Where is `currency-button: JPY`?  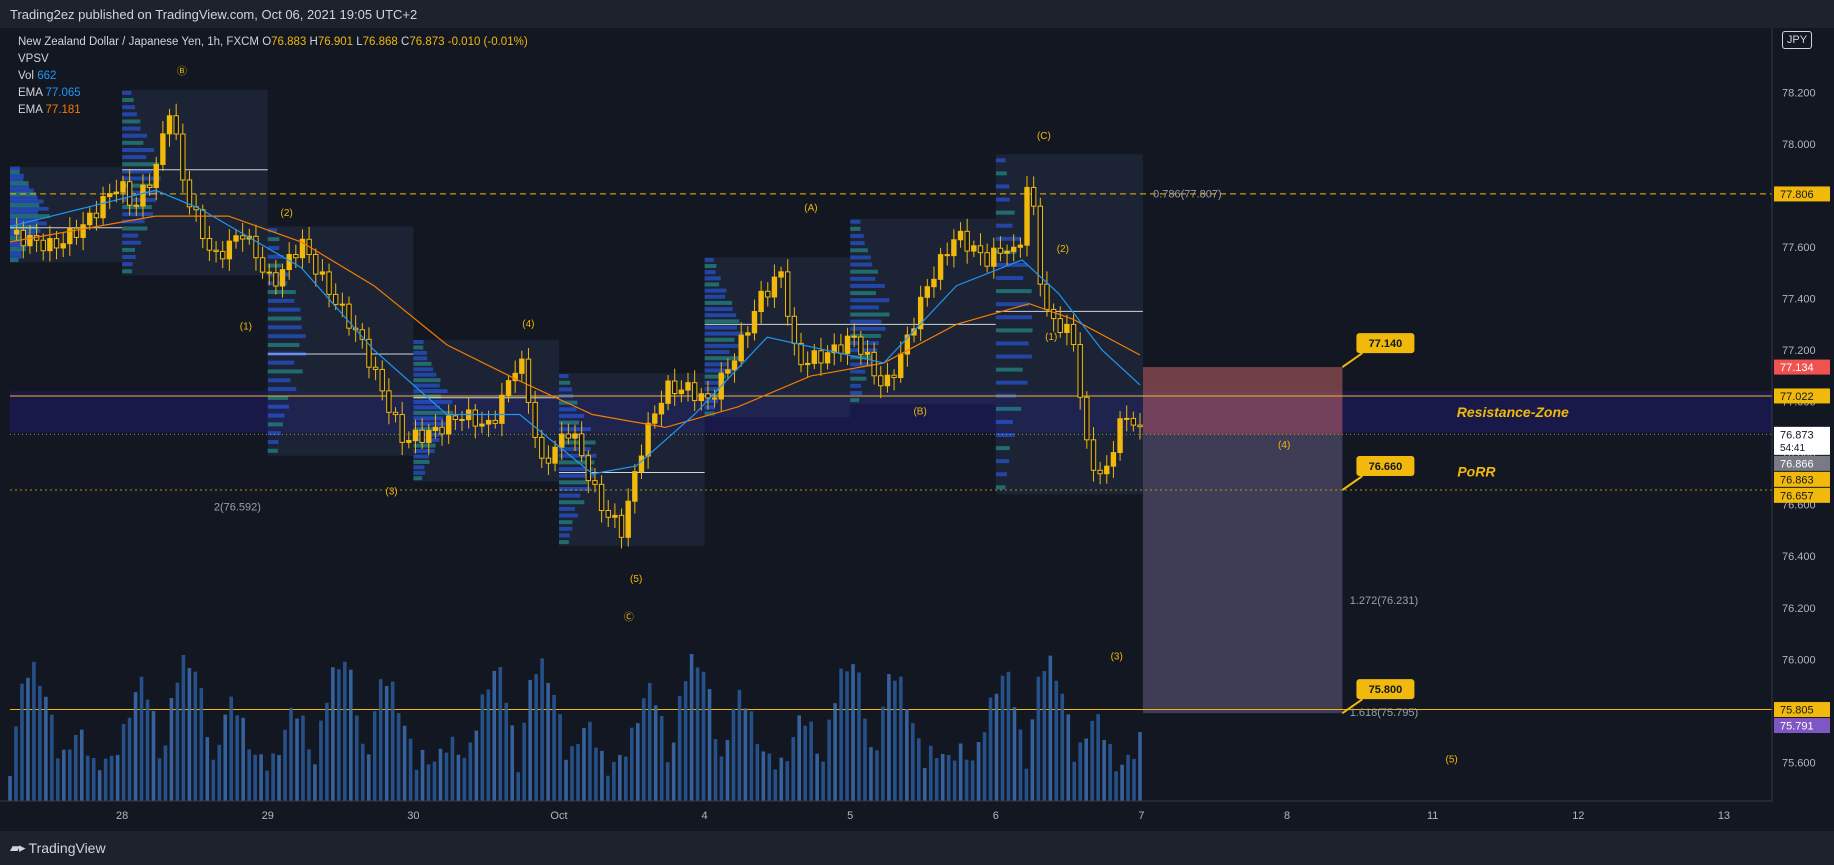
currency-button: JPY is located at coordinates (1797, 40).